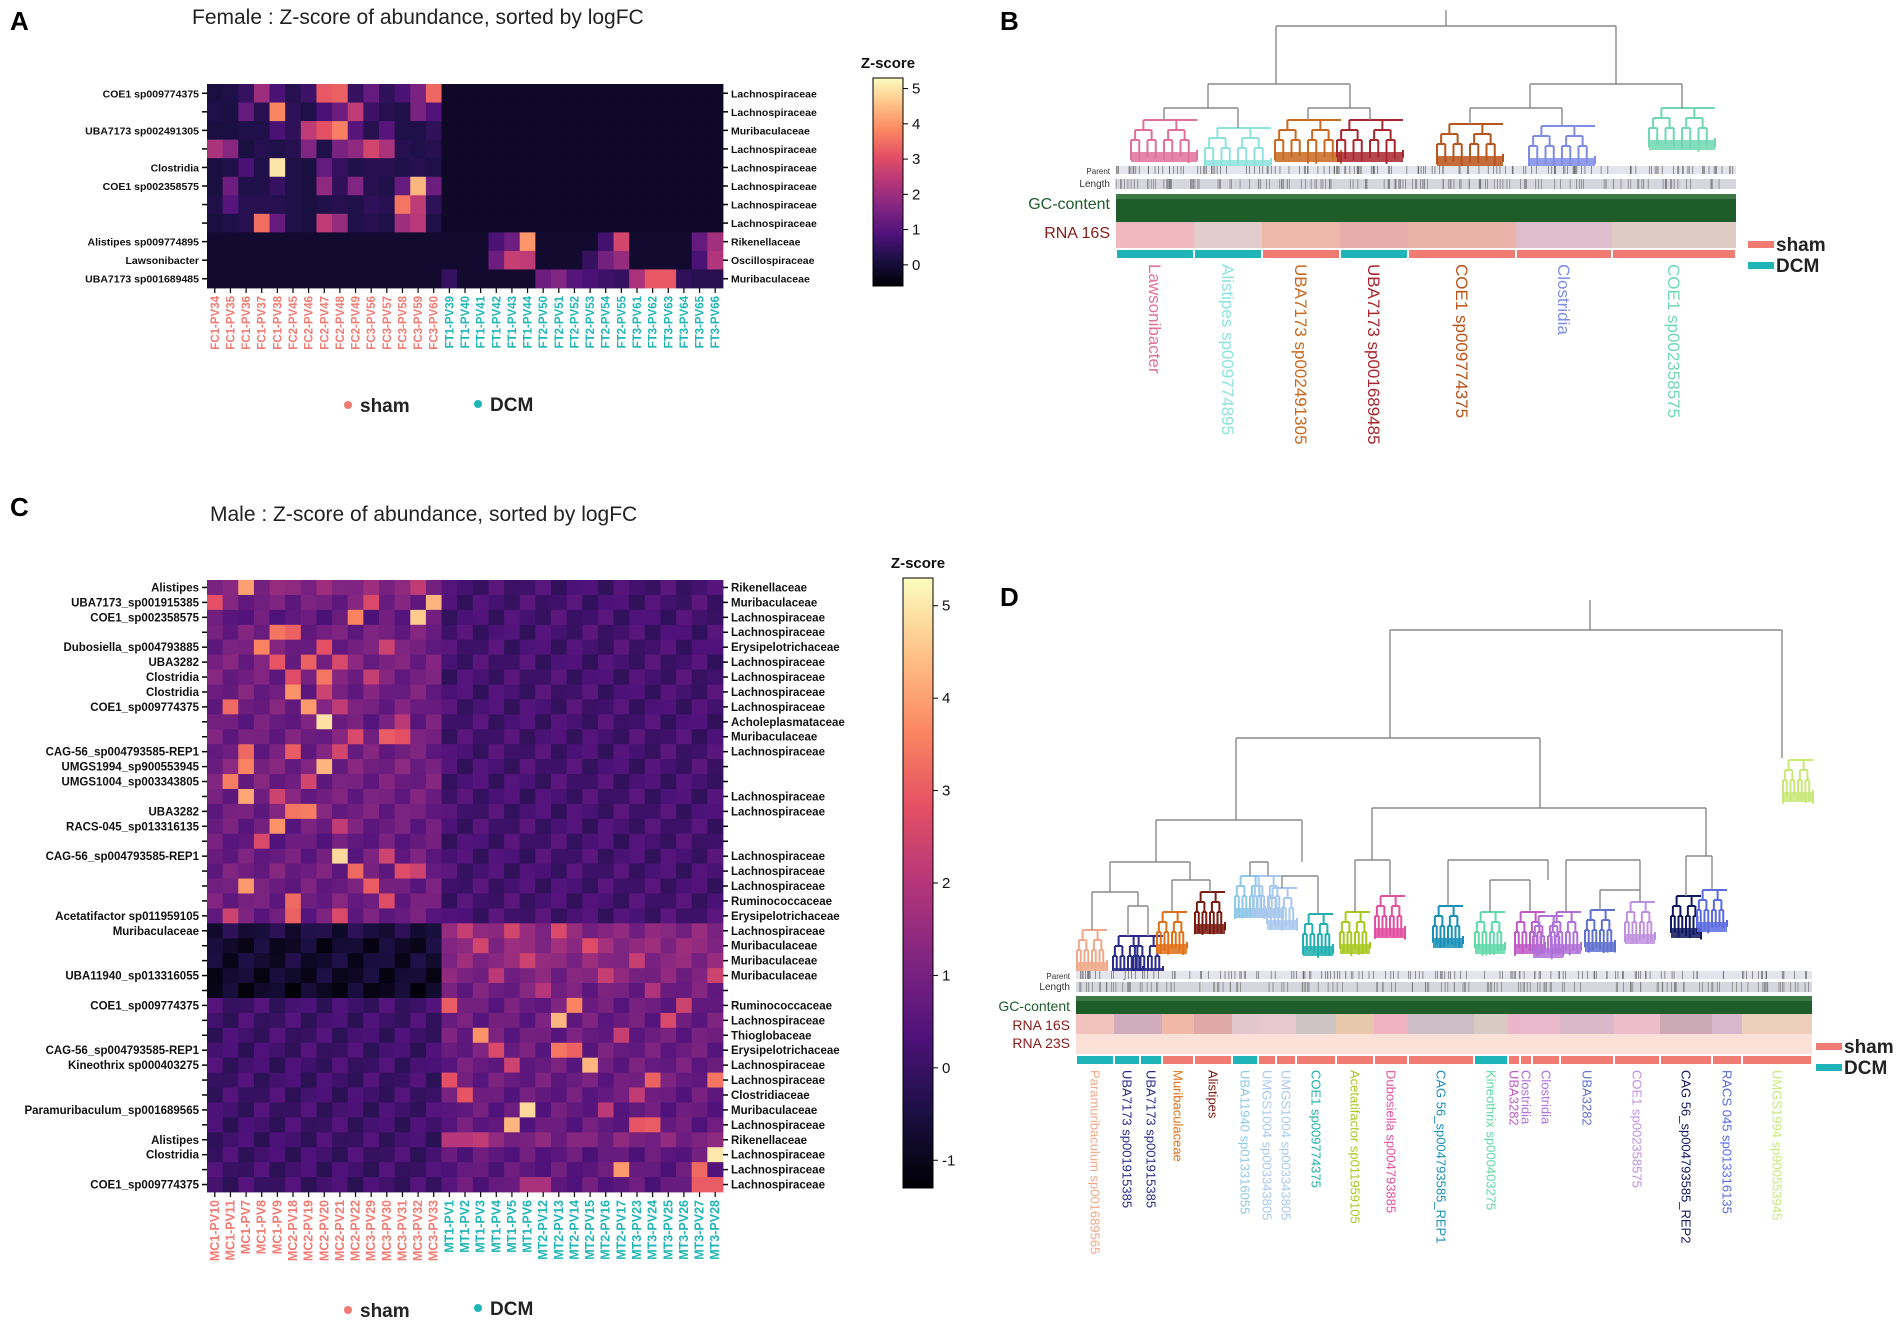 The height and width of the screenshot is (1326, 1902). What do you see at coordinates (419, 323) in the screenshot?
I see `column-label: FC3-PV59` at bounding box center [419, 323].